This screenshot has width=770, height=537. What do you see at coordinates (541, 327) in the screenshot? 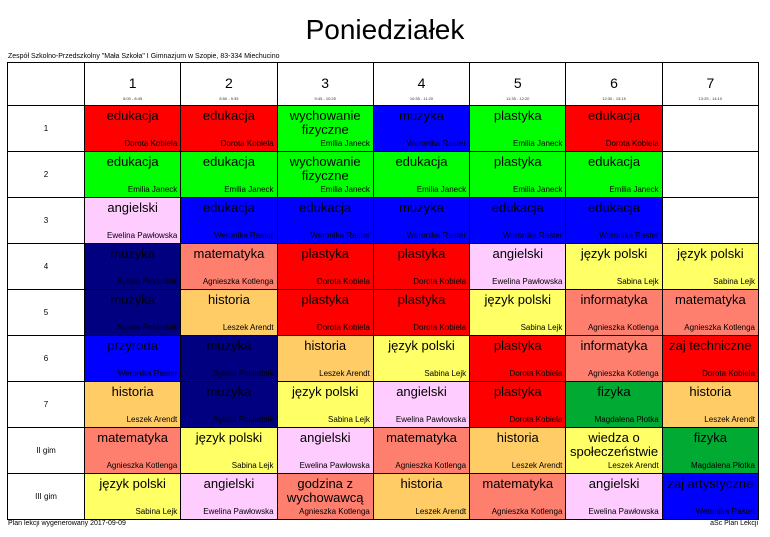
I see `lesson-teacher: Sabina Lejk` at bounding box center [541, 327].